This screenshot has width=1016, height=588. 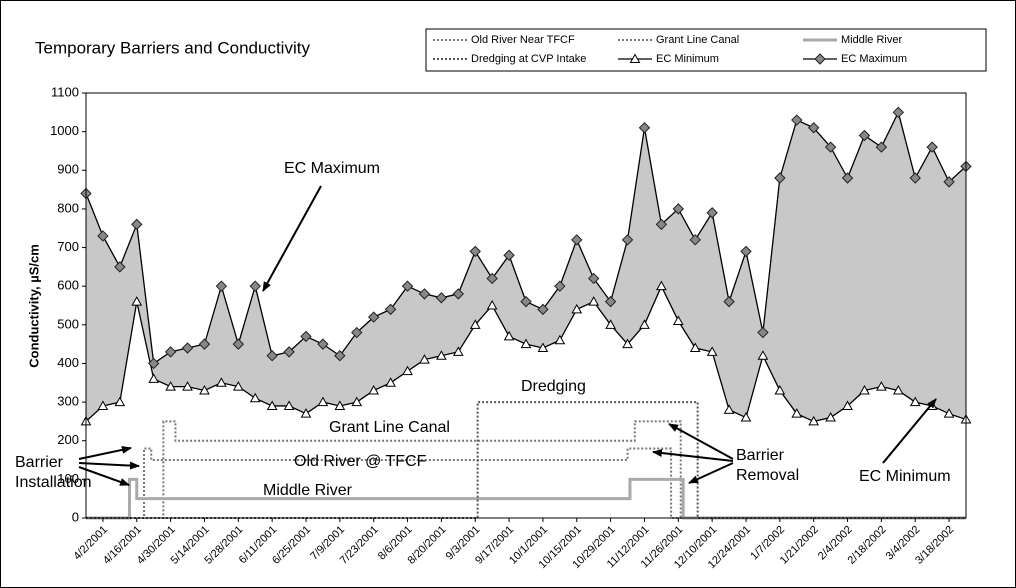 I want to click on annotation: Middle River, so click(x=308, y=490).